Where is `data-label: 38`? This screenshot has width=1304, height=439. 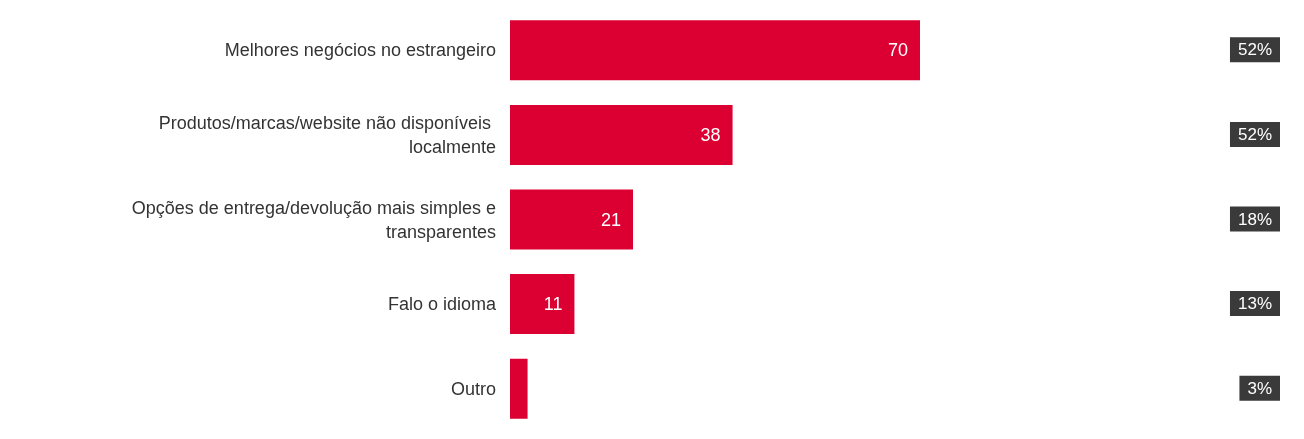
data-label: 38 is located at coordinates (710, 134).